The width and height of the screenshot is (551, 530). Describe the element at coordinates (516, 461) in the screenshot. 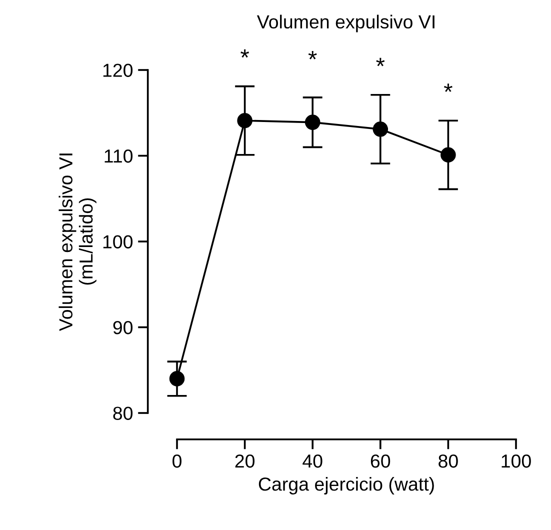

I see `x-tick-label: 100` at that location.